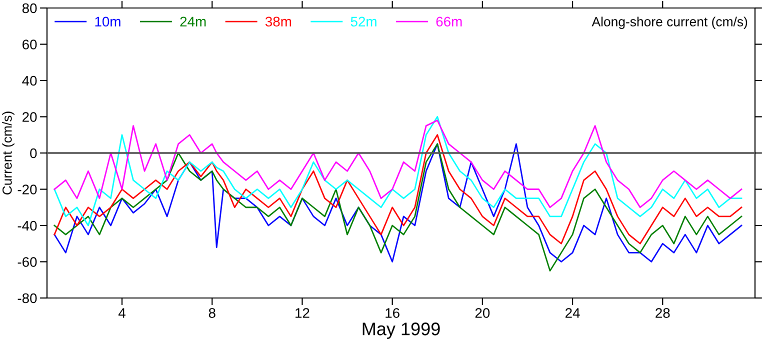 The width and height of the screenshot is (762, 346). I want to click on y-tick-label: 0, so click(33, 153).